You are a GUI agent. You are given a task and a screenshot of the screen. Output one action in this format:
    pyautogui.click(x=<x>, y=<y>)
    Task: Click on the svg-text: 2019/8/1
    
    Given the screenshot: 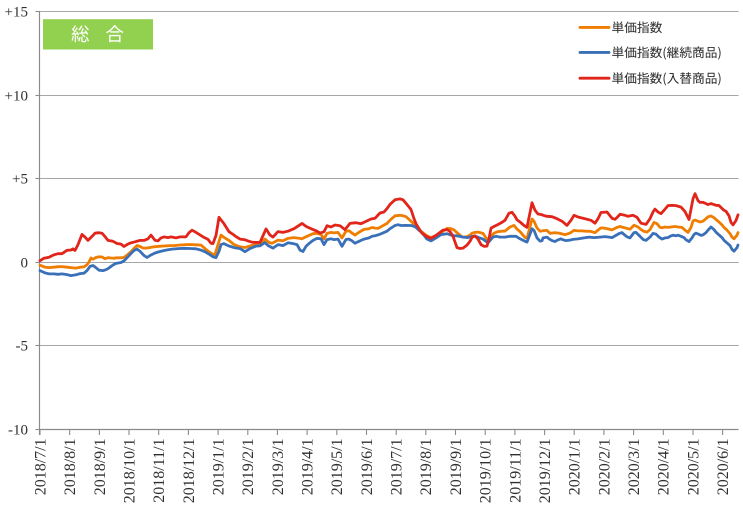 What is the action you would take?
    pyautogui.click(x=426, y=466)
    